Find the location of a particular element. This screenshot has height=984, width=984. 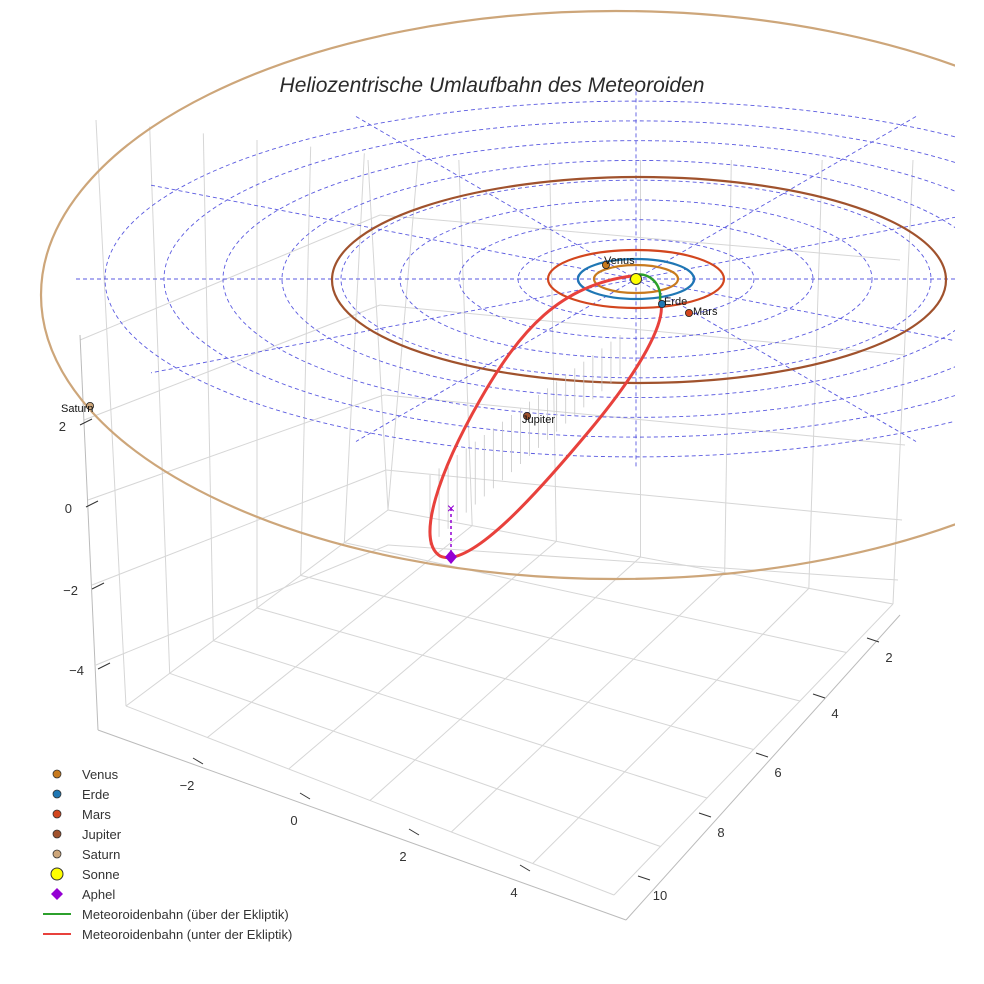

legend-label: Venus is located at coordinates (100, 774).